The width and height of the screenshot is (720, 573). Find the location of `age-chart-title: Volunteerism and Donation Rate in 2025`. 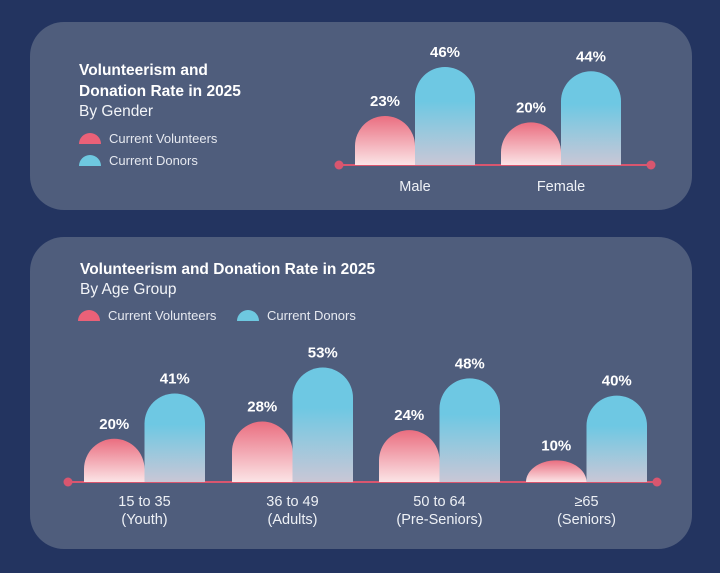

age-chart-title: Volunteerism and Donation Rate in 2025 is located at coordinates (228, 269).